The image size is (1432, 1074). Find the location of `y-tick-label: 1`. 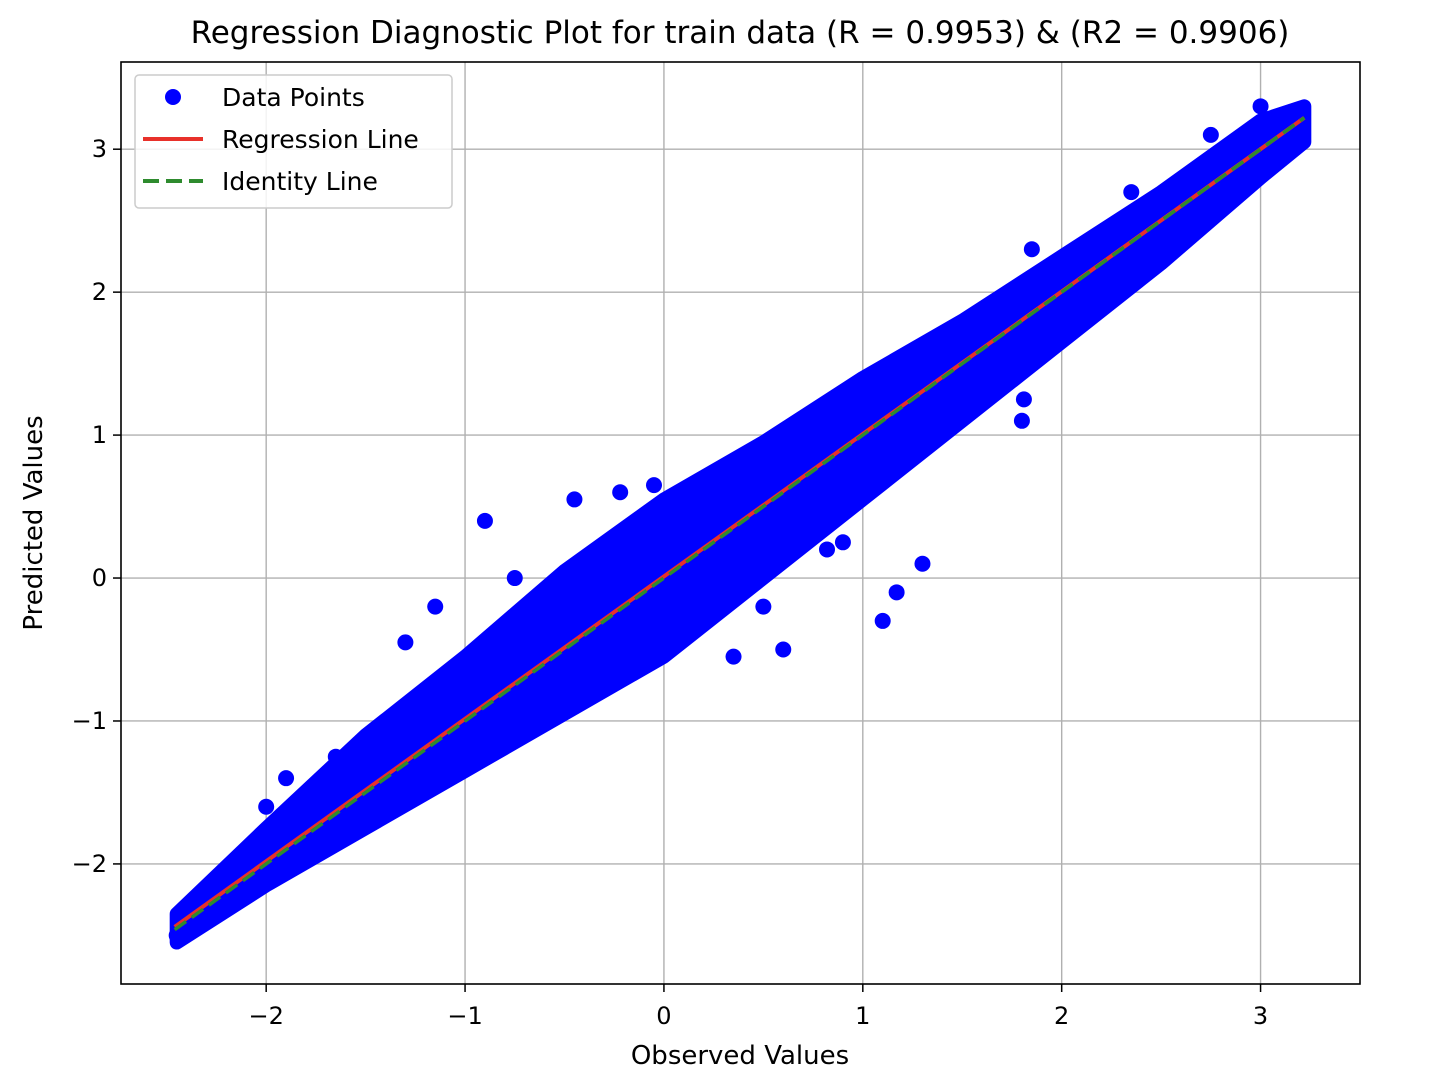

y-tick-label: 1 is located at coordinates (99, 435).